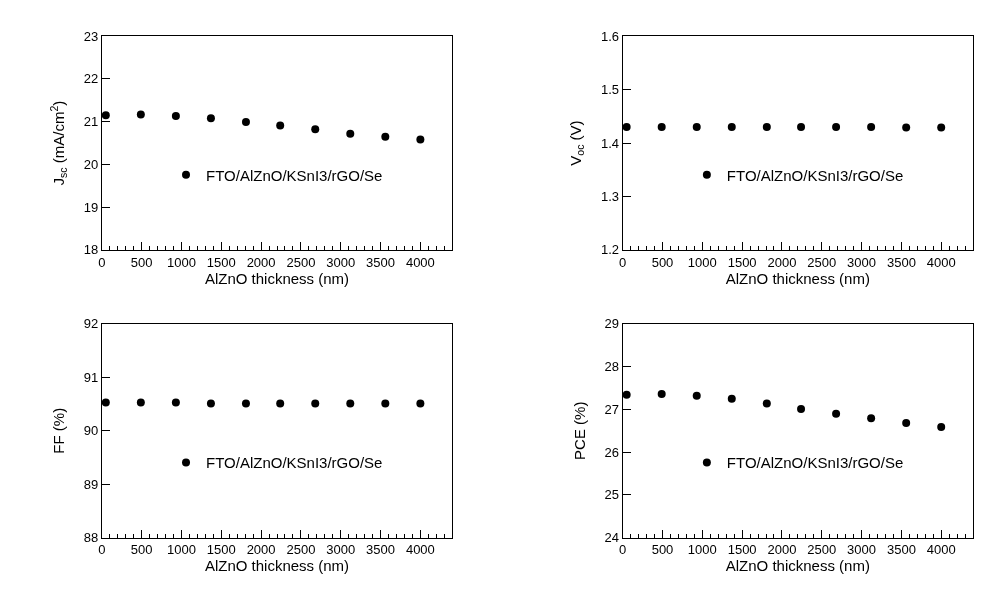  I want to click on y-tick-label: 22, so click(91, 79).